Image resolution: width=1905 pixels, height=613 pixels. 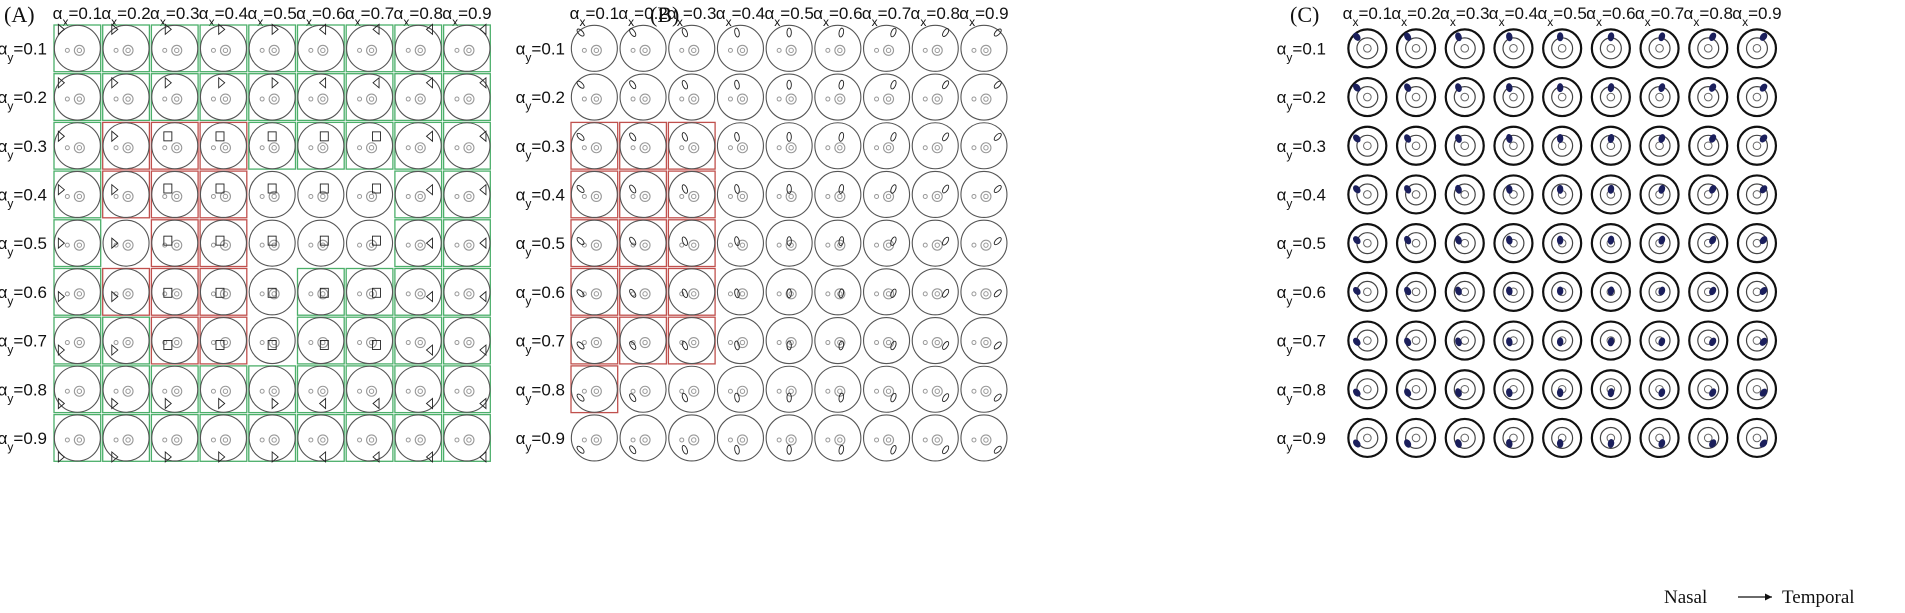 I want to click on axis-value: 0.2, so click(x=139, y=13).